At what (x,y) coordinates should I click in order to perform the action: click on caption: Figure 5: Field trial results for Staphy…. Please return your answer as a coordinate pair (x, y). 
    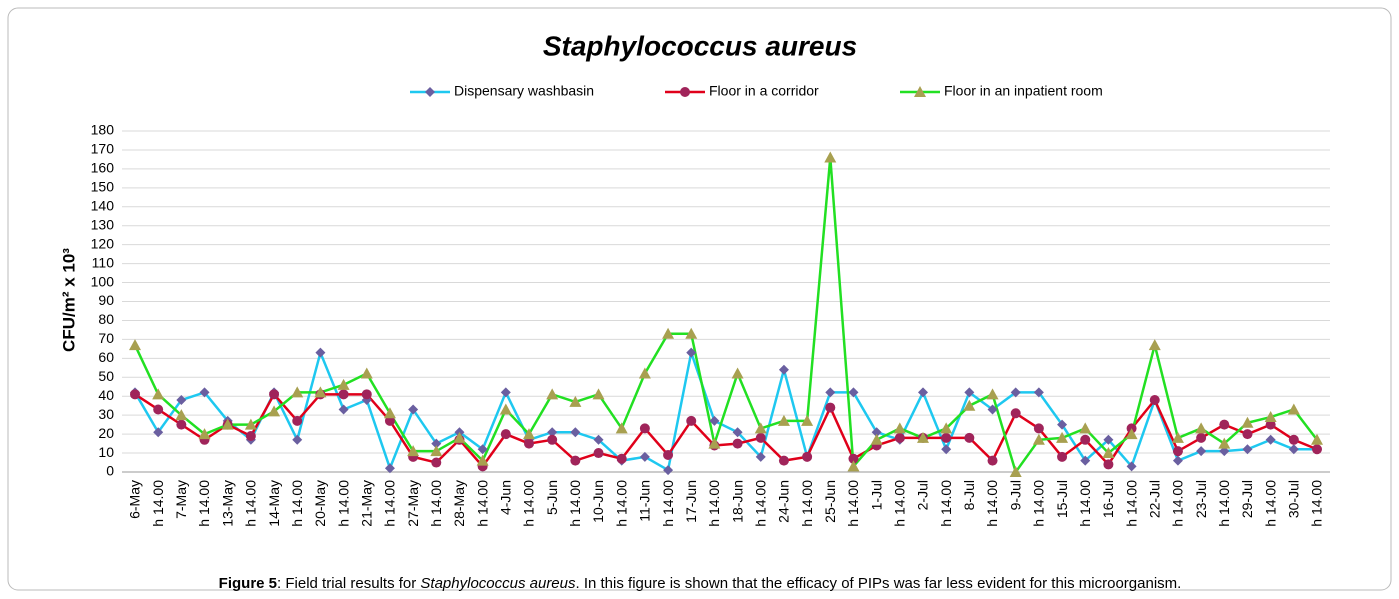
    Looking at the image, I should click on (700, 583).